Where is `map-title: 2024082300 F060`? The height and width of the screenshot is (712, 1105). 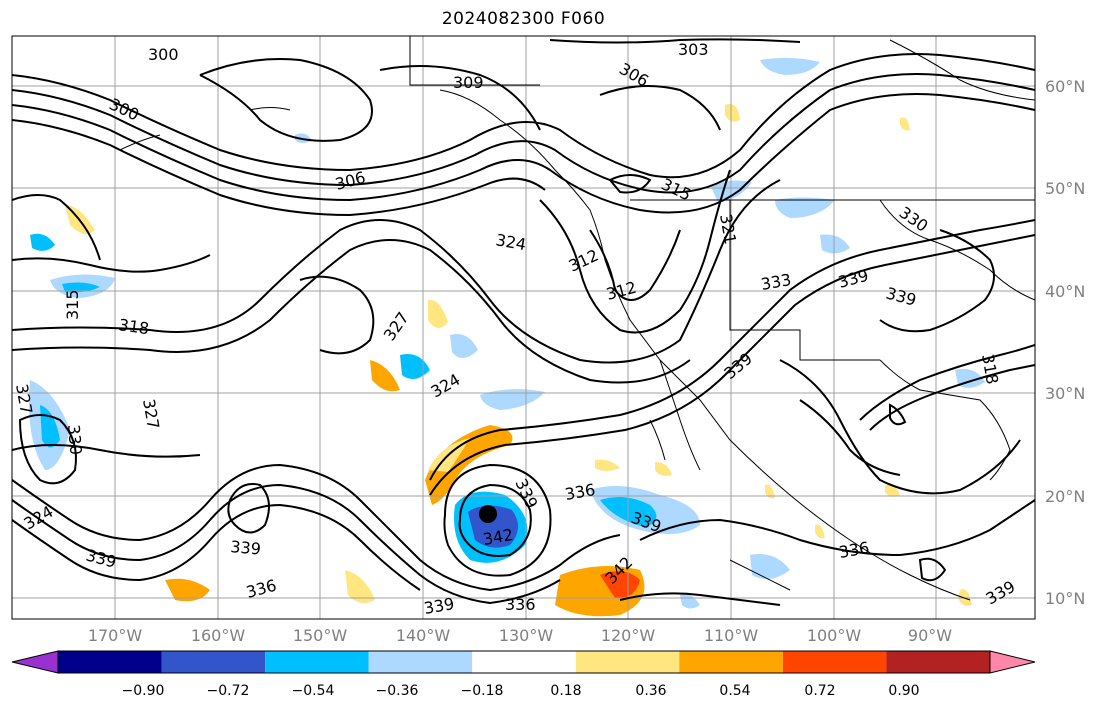 map-title: 2024082300 F060 is located at coordinates (523, 19).